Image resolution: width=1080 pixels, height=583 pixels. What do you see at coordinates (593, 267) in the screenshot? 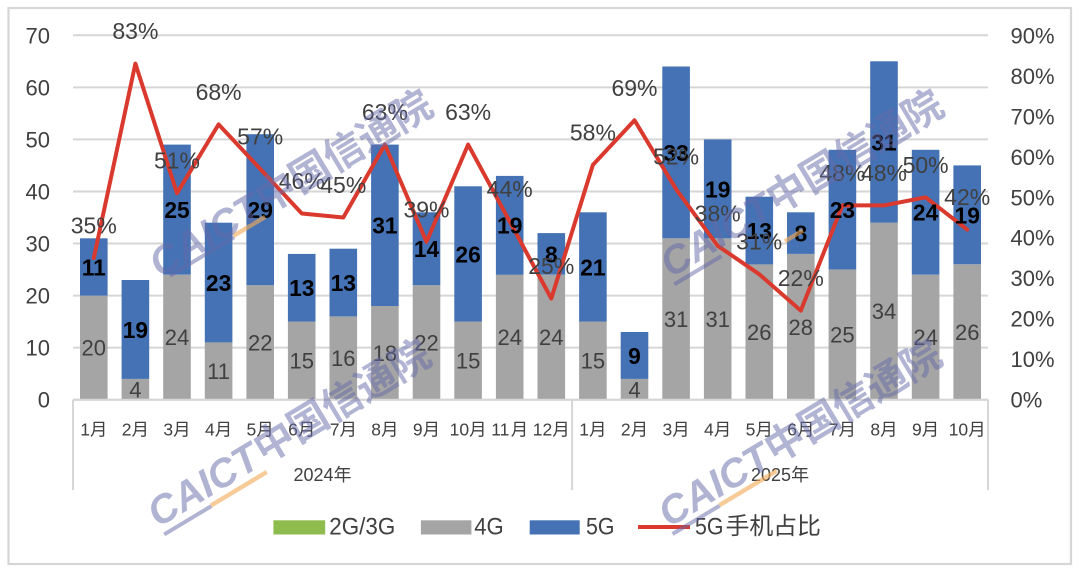
I see `svg-text: 21` at bounding box center [593, 267].